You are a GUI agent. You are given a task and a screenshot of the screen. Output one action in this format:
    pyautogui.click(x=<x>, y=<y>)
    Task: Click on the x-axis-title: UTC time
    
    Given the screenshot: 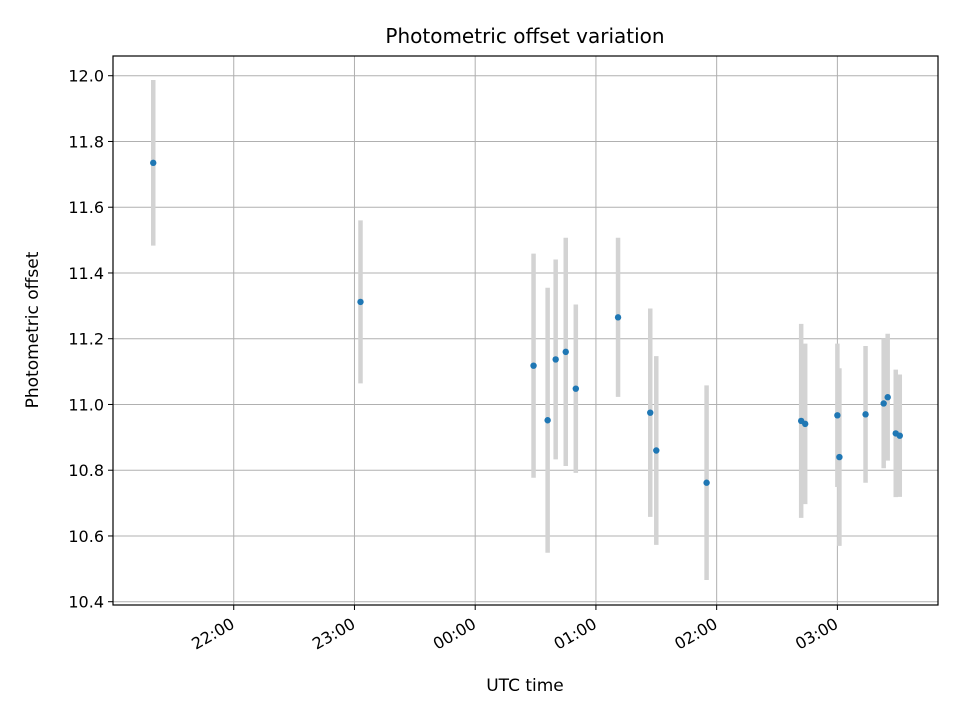 What is the action you would take?
    pyautogui.click(x=525, y=686)
    